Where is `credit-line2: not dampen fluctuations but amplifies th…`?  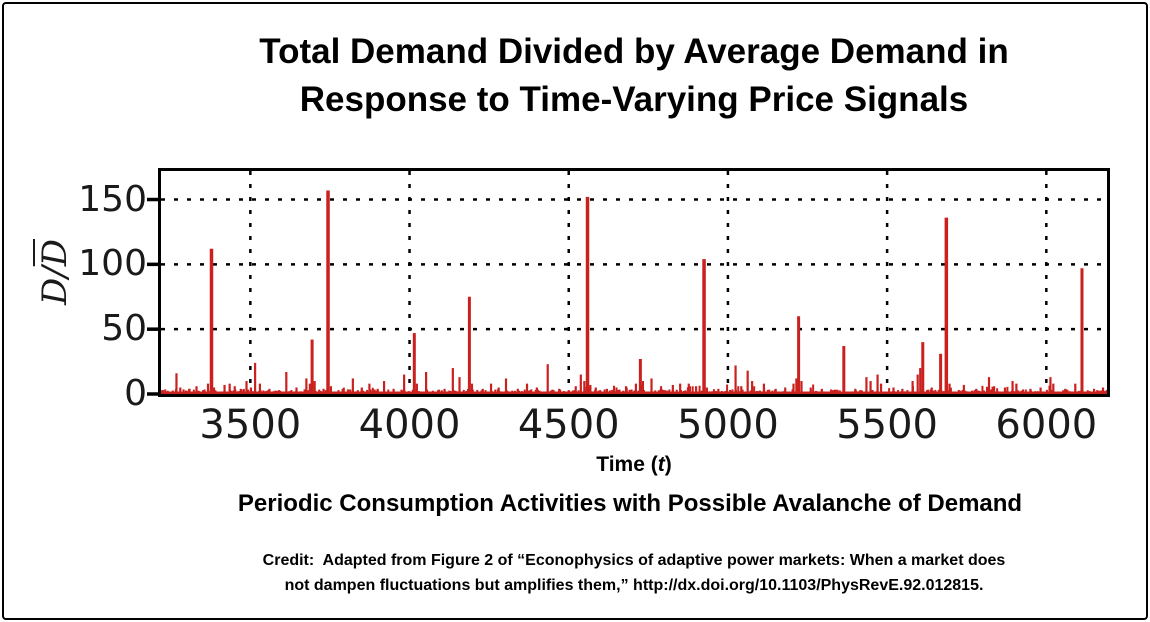
credit-line2: not dampen fluctuations but amplifies th… is located at coordinates (634, 585).